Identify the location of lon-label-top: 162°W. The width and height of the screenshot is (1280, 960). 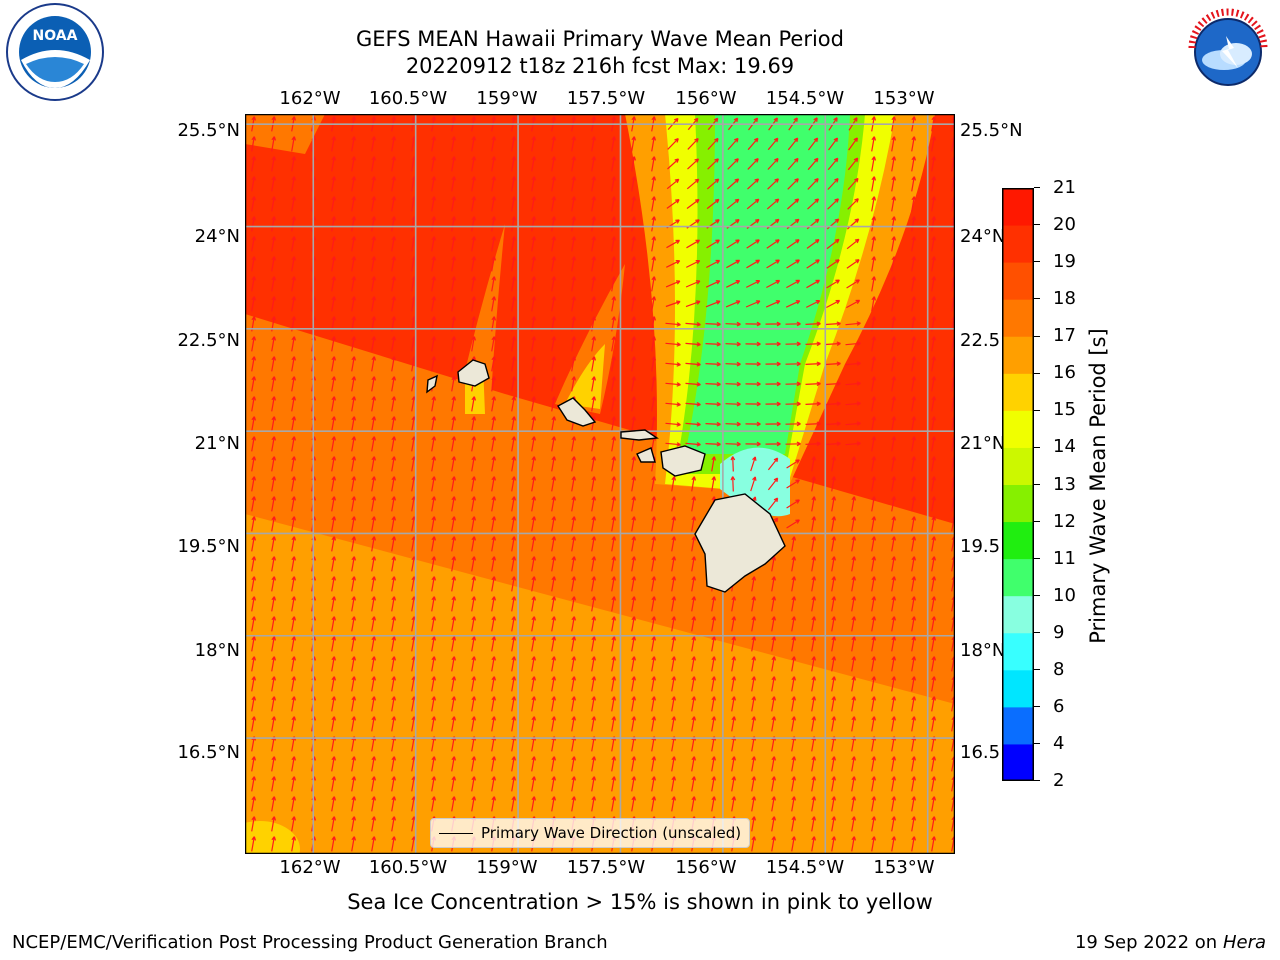
(310, 98).